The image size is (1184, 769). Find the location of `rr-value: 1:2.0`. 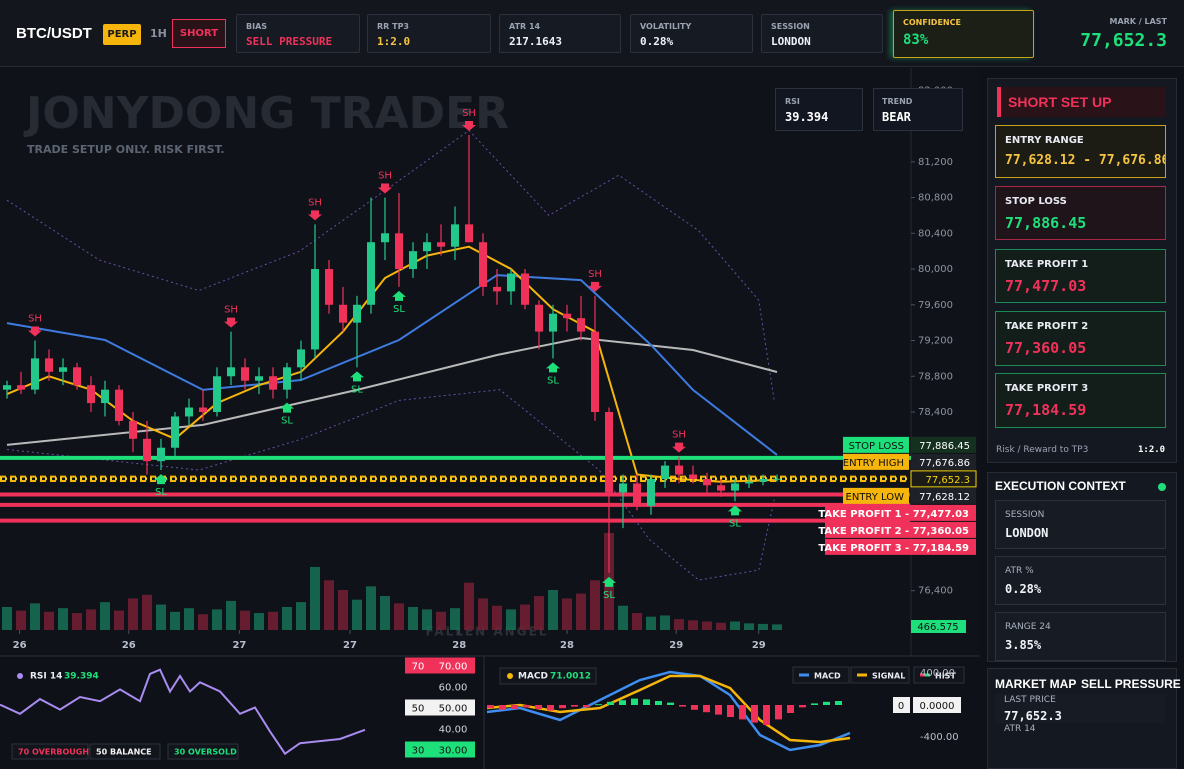

rr-value: 1:2.0 is located at coordinates (1152, 450).